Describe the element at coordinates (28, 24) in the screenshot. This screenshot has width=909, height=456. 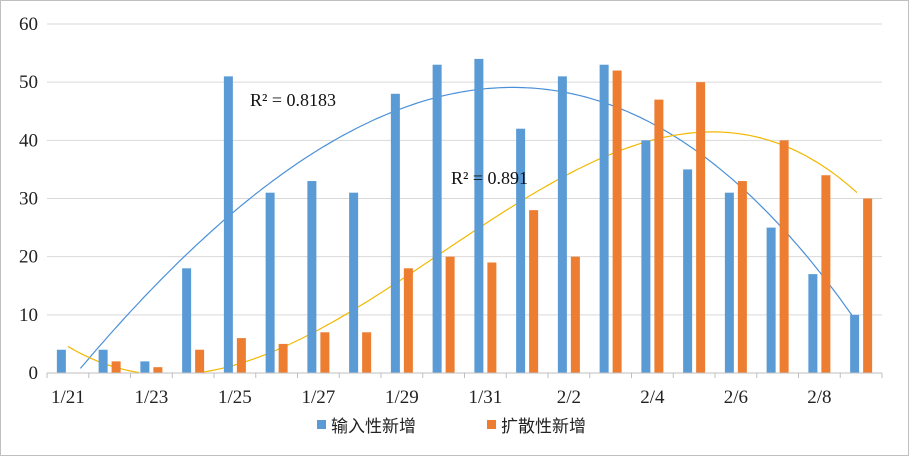
I see `y-tick-label: 60` at that location.